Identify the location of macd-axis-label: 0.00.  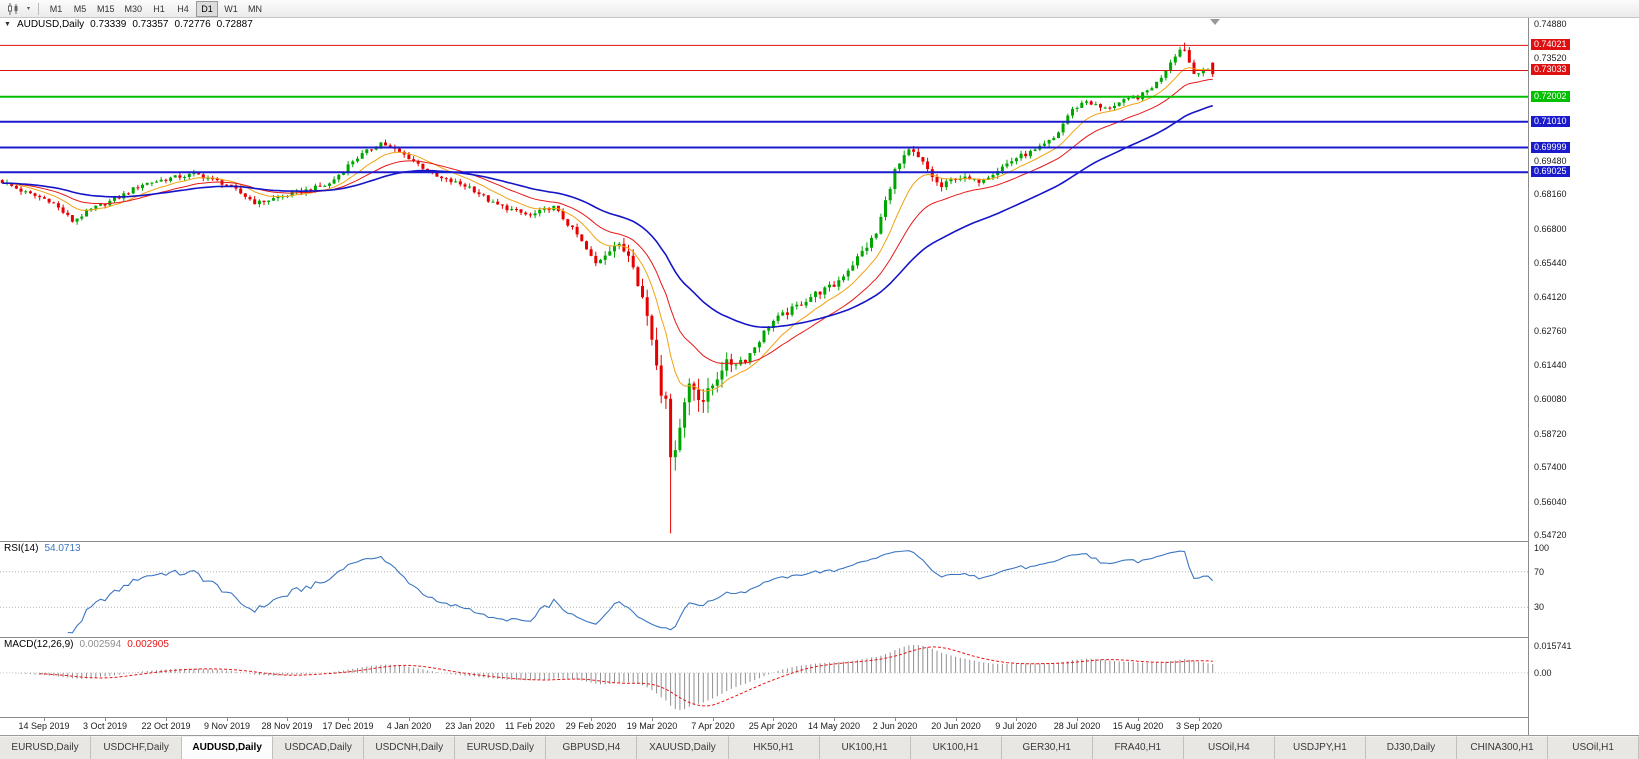
(1543, 672).